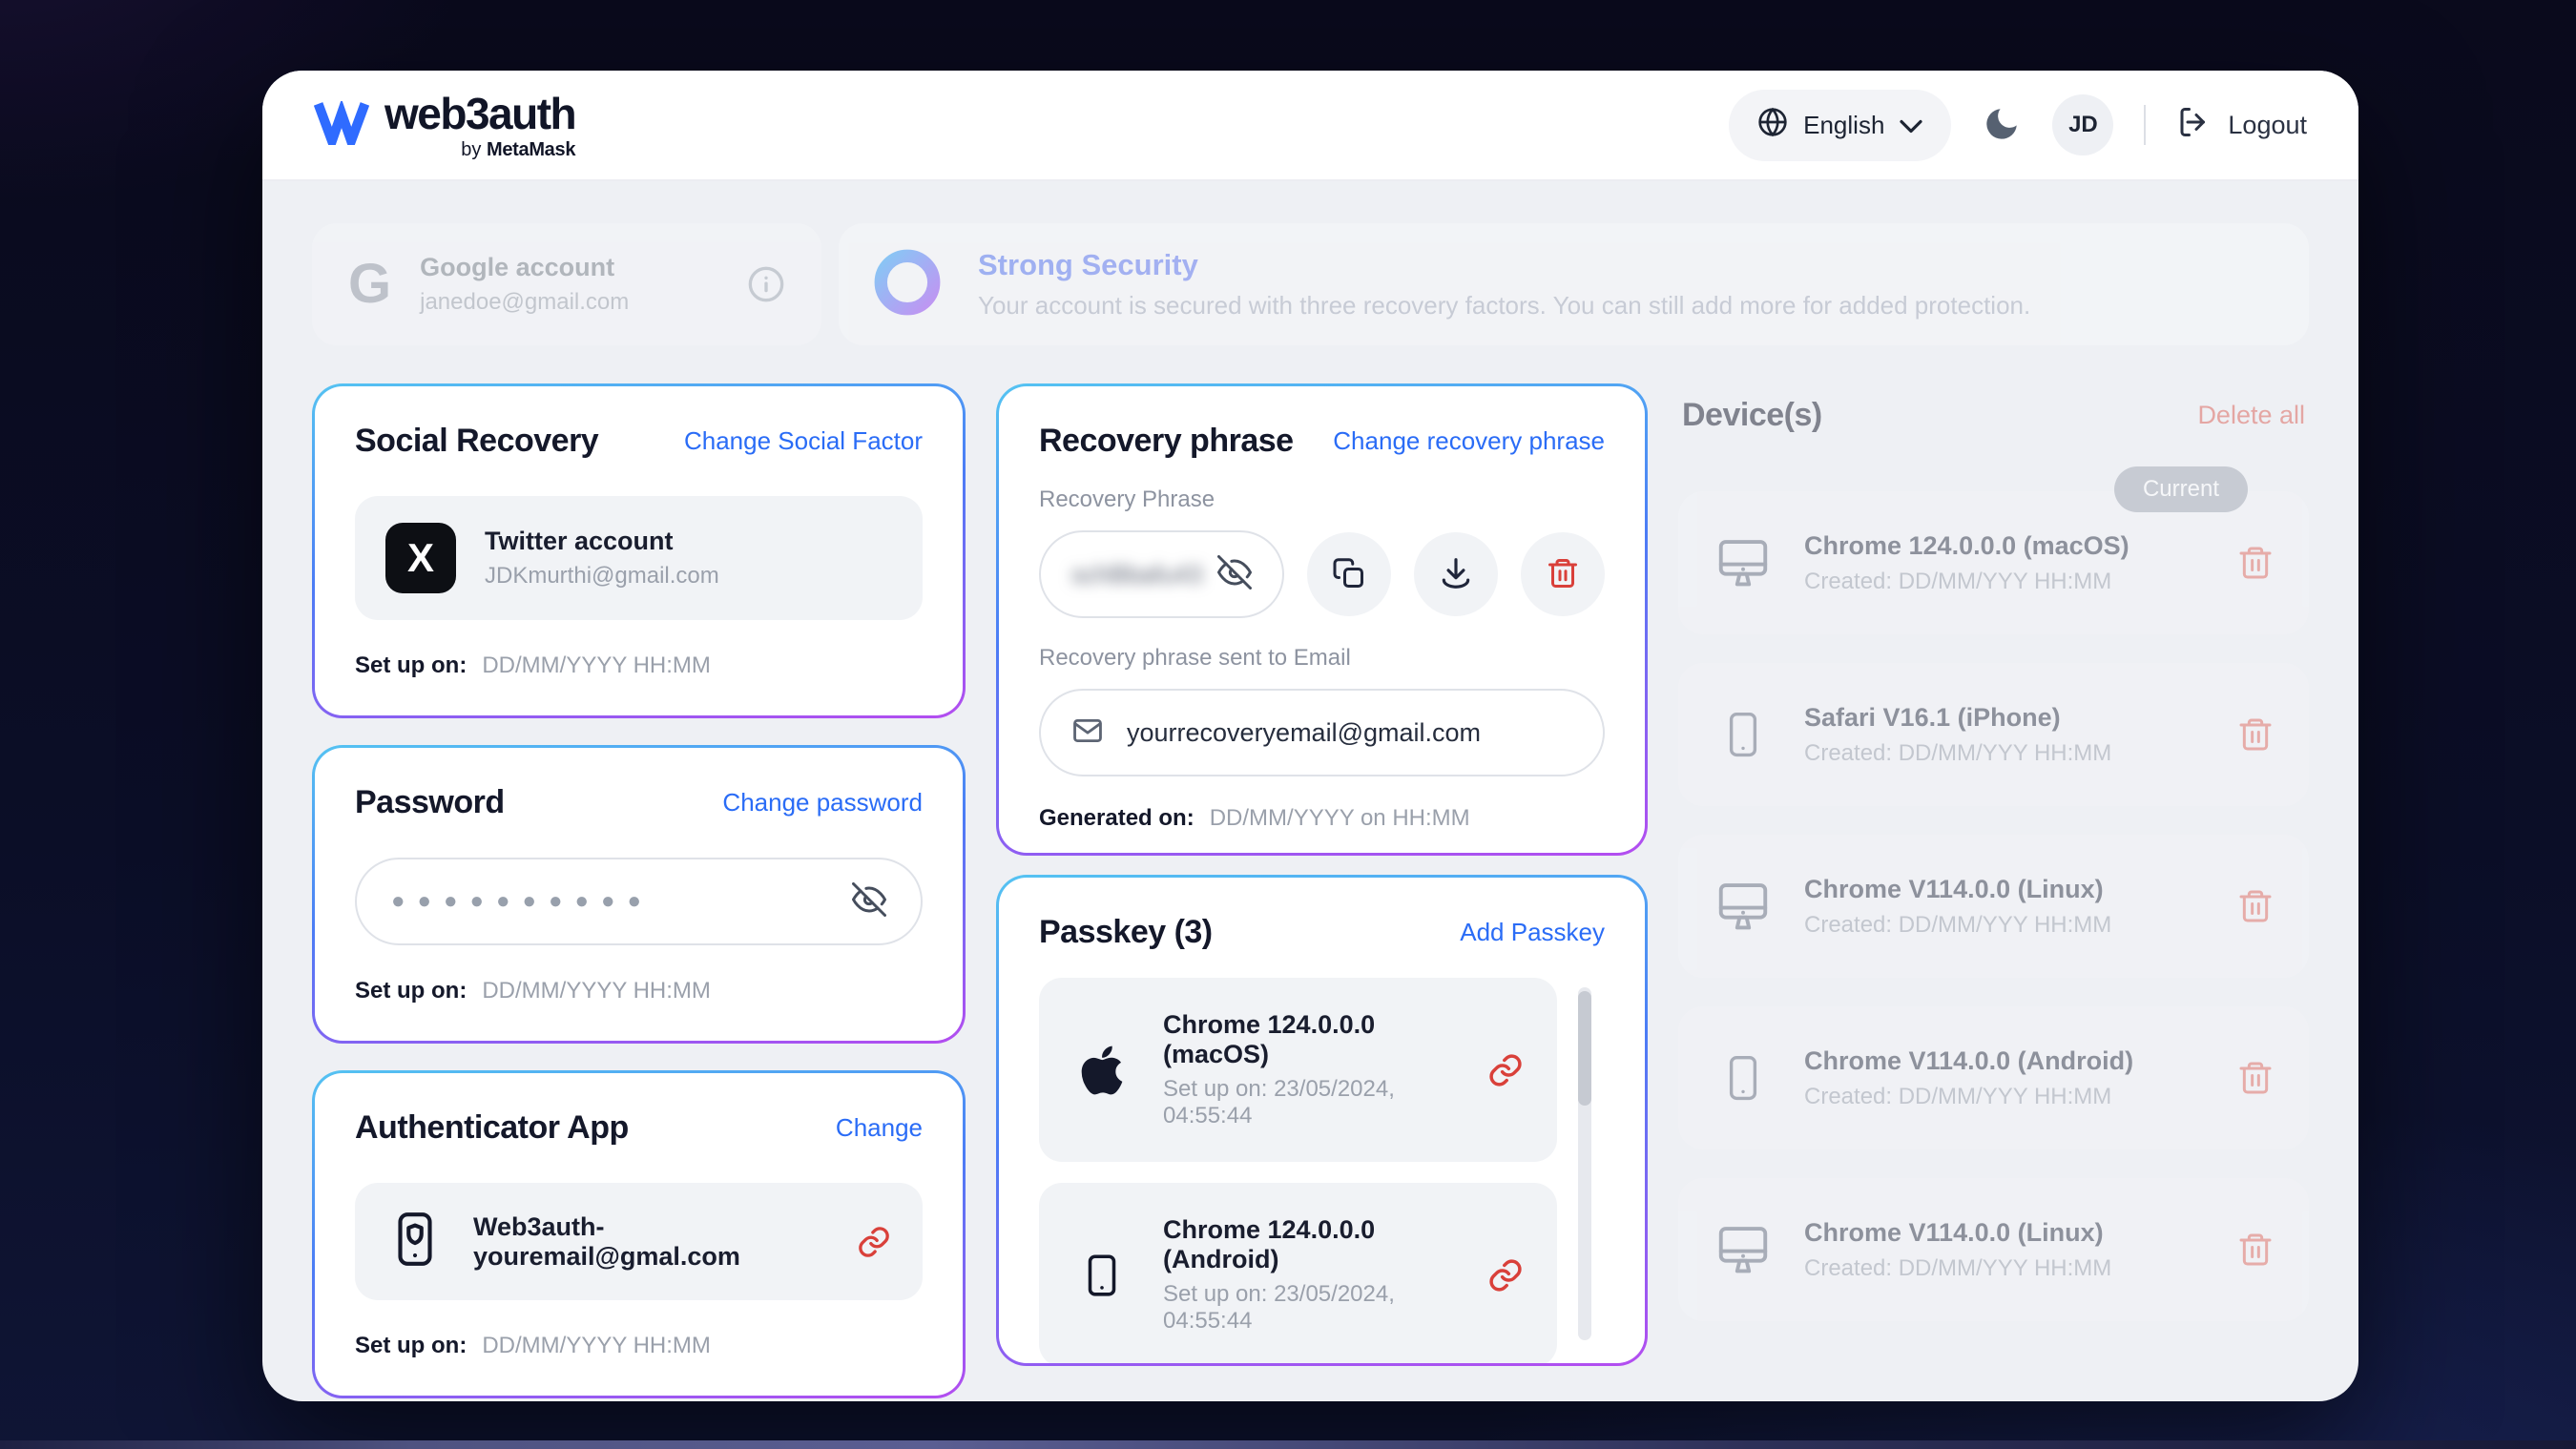 The height and width of the screenshot is (1449, 2576). What do you see at coordinates (879, 1127) in the screenshot?
I see `change-authenticator-link: Change` at bounding box center [879, 1127].